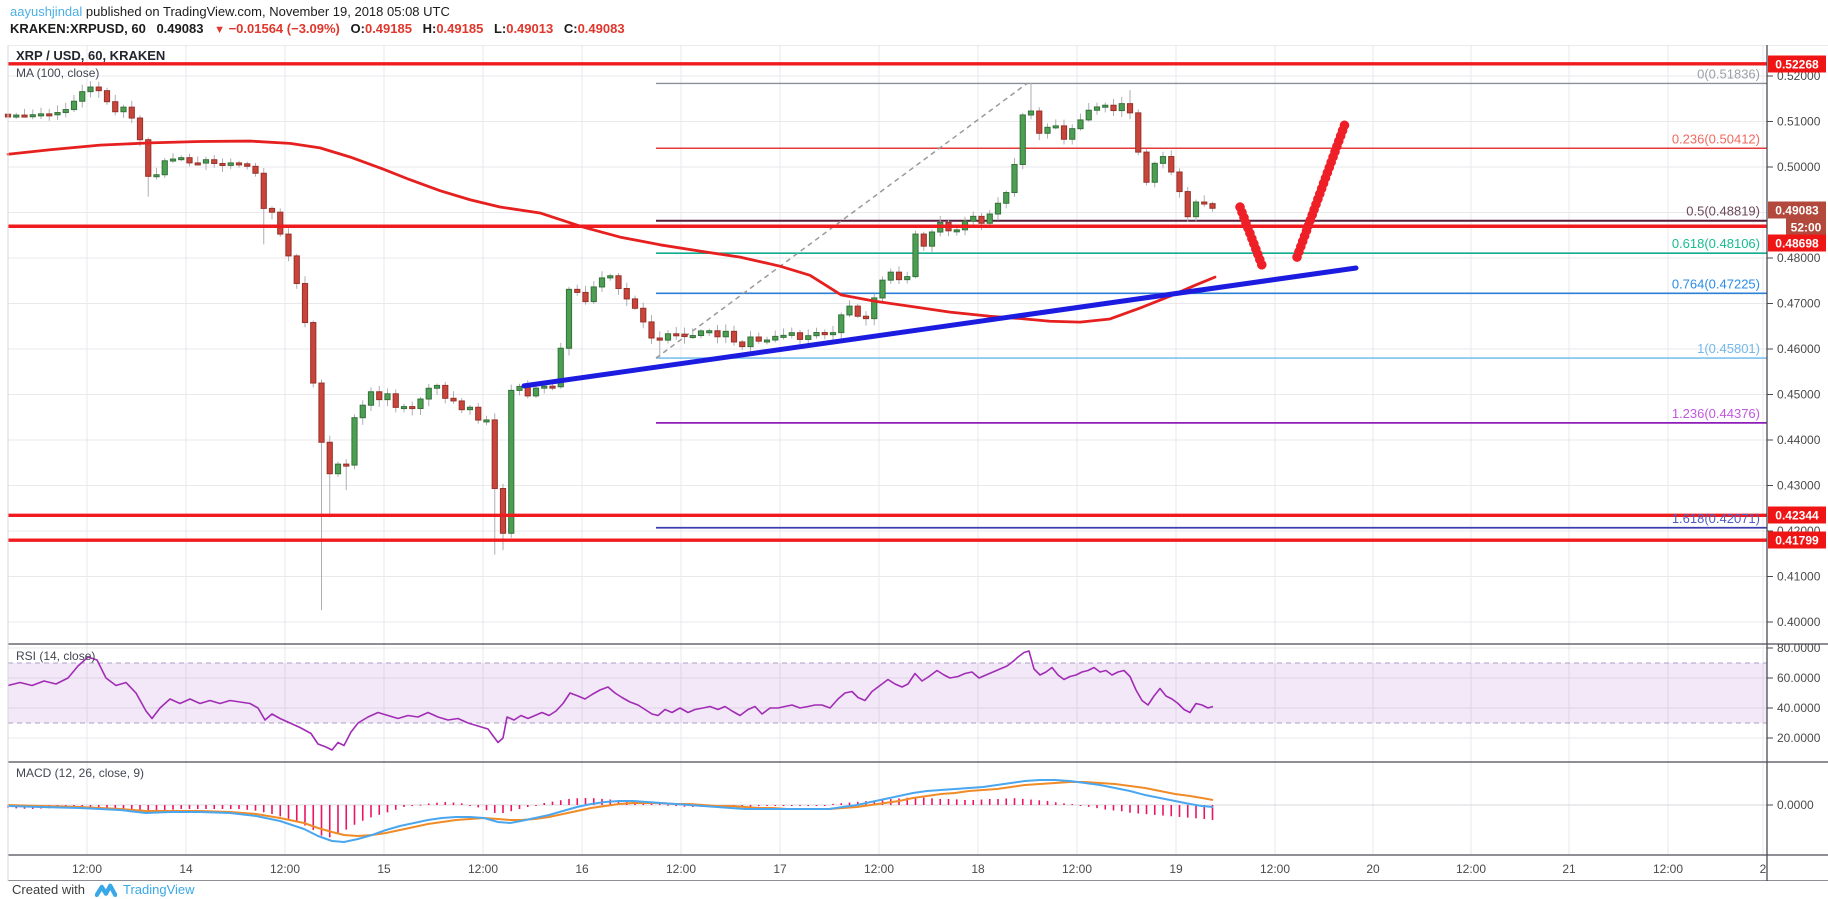  Describe the element at coordinates (1797, 540) in the screenshot. I see `price-badge-0.41799` at that location.